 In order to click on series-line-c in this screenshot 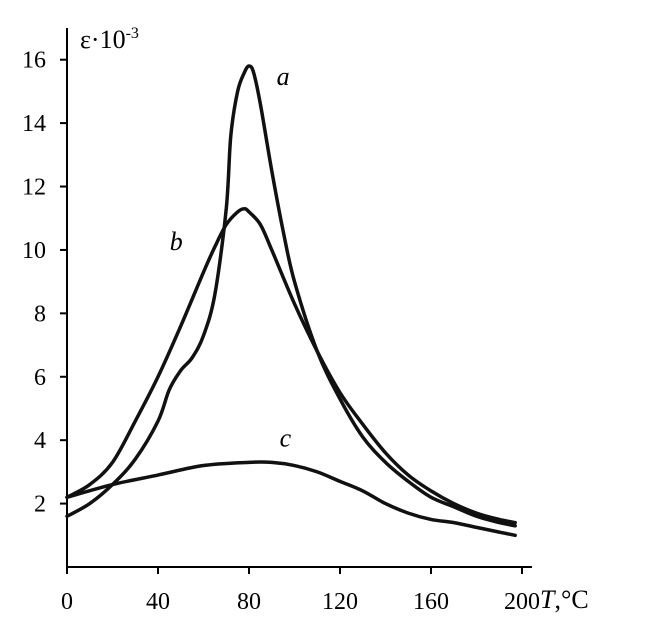, I will do `click(291, 499)`.